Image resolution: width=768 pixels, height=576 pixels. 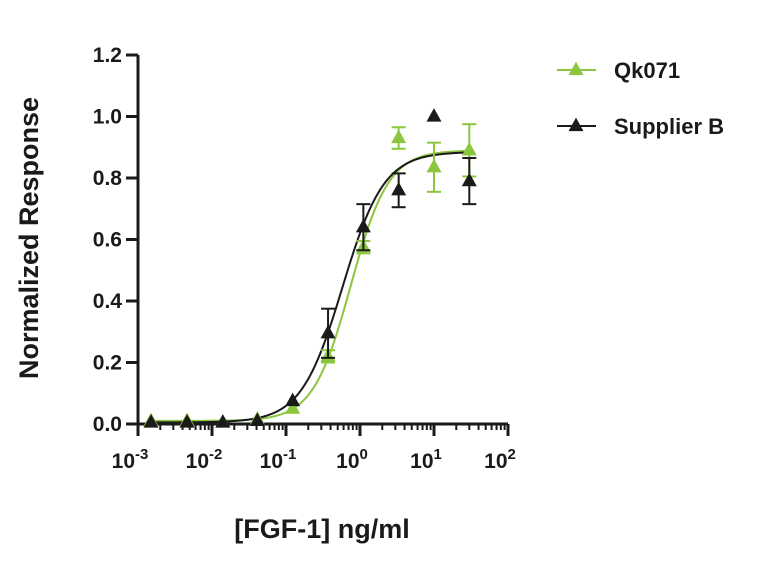 I want to click on y-tick-label: 1.2, so click(x=107, y=55).